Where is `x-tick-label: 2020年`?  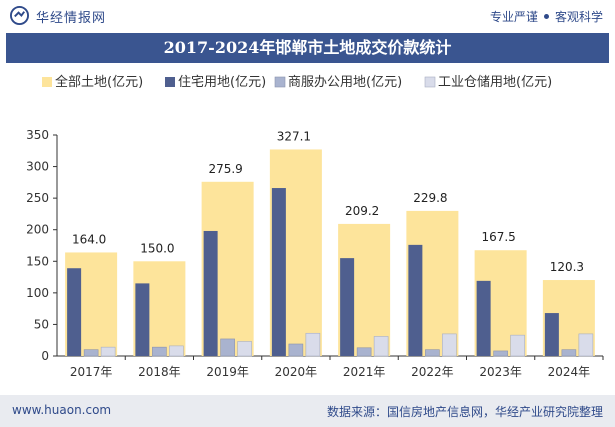 x-tick-label: 2020年 is located at coordinates (296, 372).